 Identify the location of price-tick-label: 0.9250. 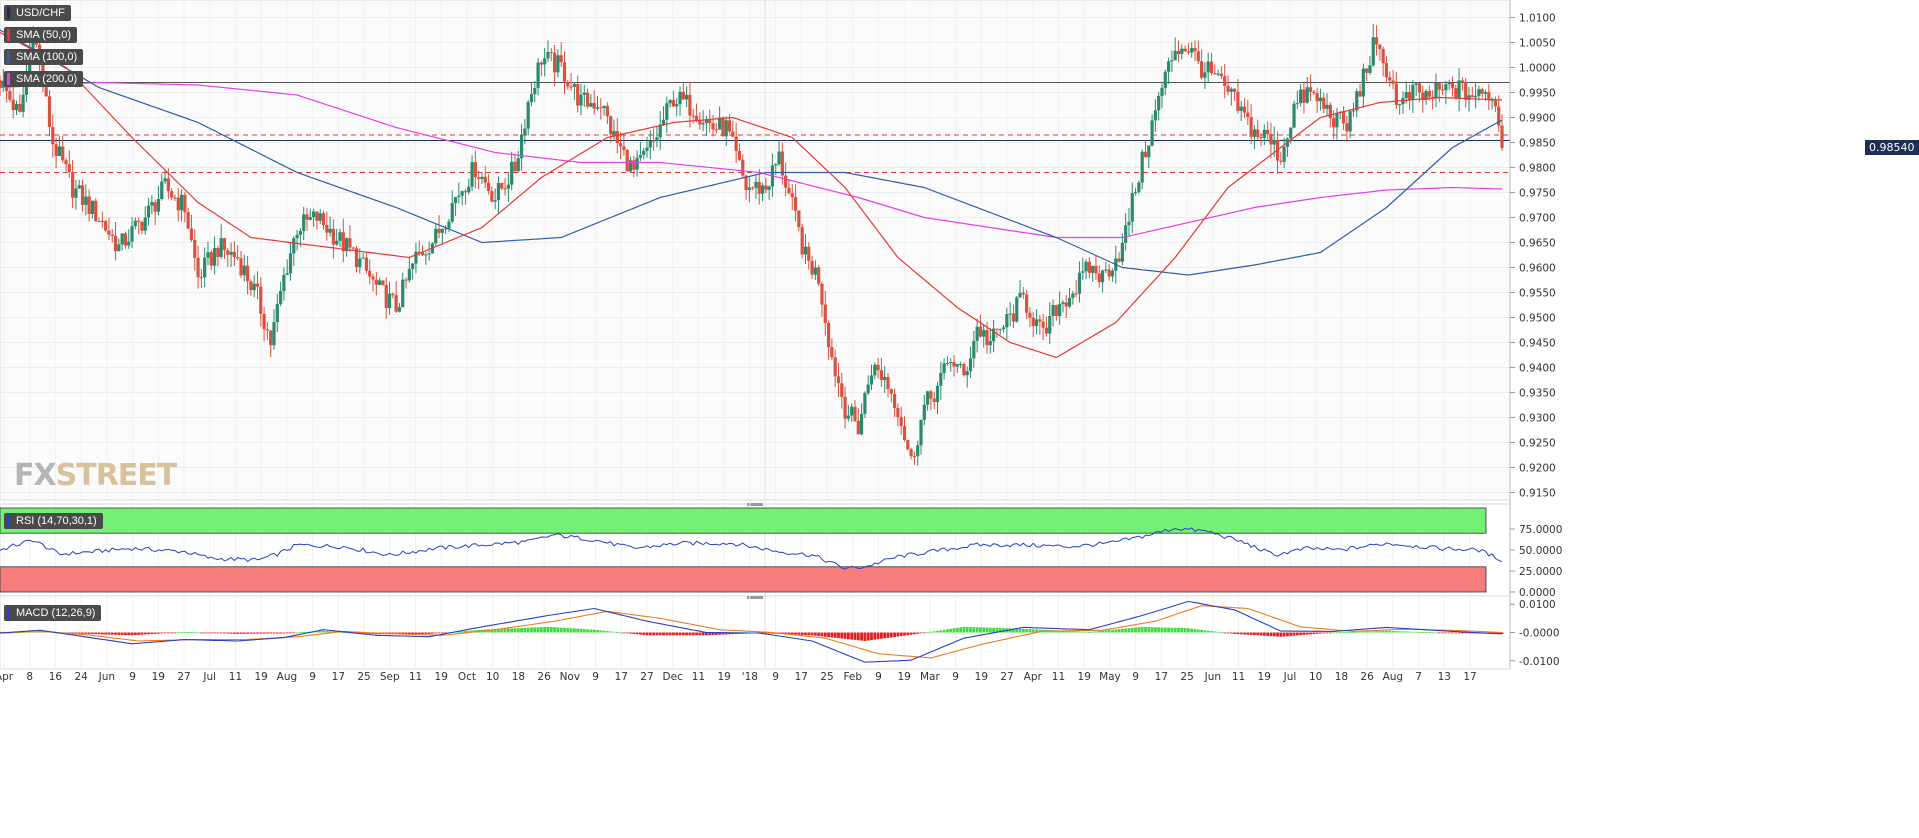
(1537, 444).